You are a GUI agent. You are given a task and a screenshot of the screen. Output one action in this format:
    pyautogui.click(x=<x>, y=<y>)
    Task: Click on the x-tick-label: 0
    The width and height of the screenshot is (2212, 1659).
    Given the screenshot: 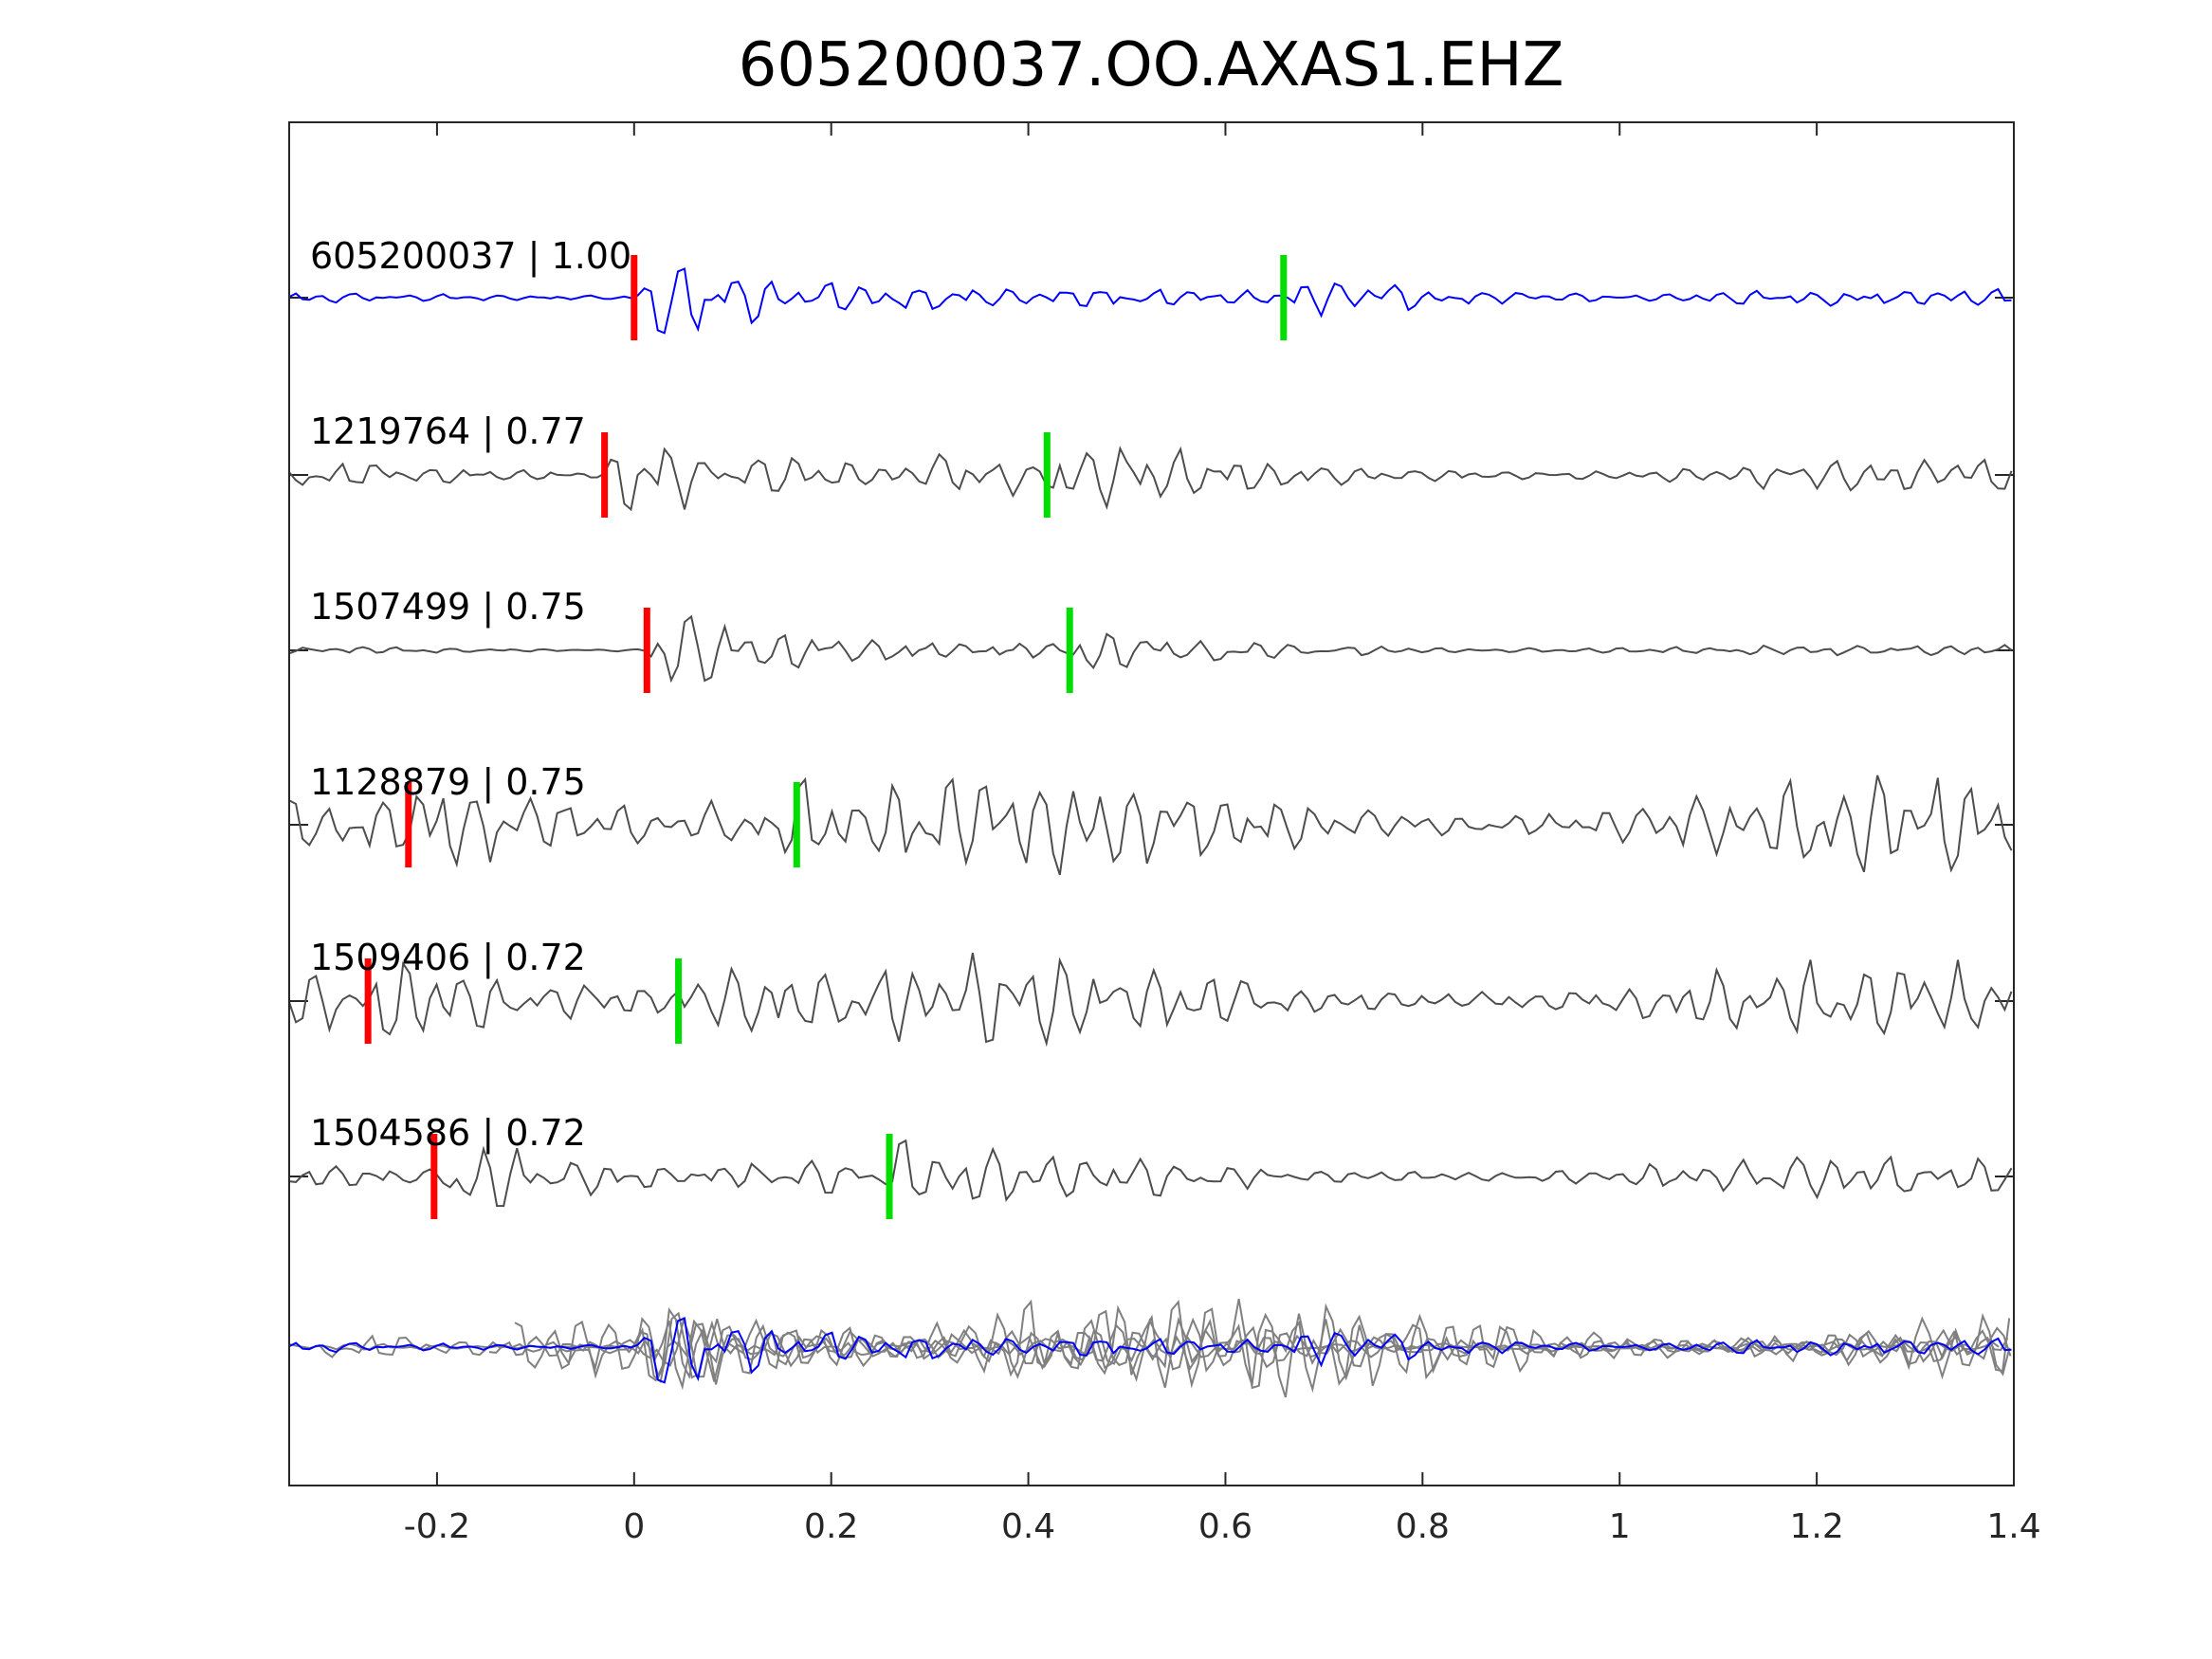 What is the action you would take?
    pyautogui.click(x=634, y=1526)
    